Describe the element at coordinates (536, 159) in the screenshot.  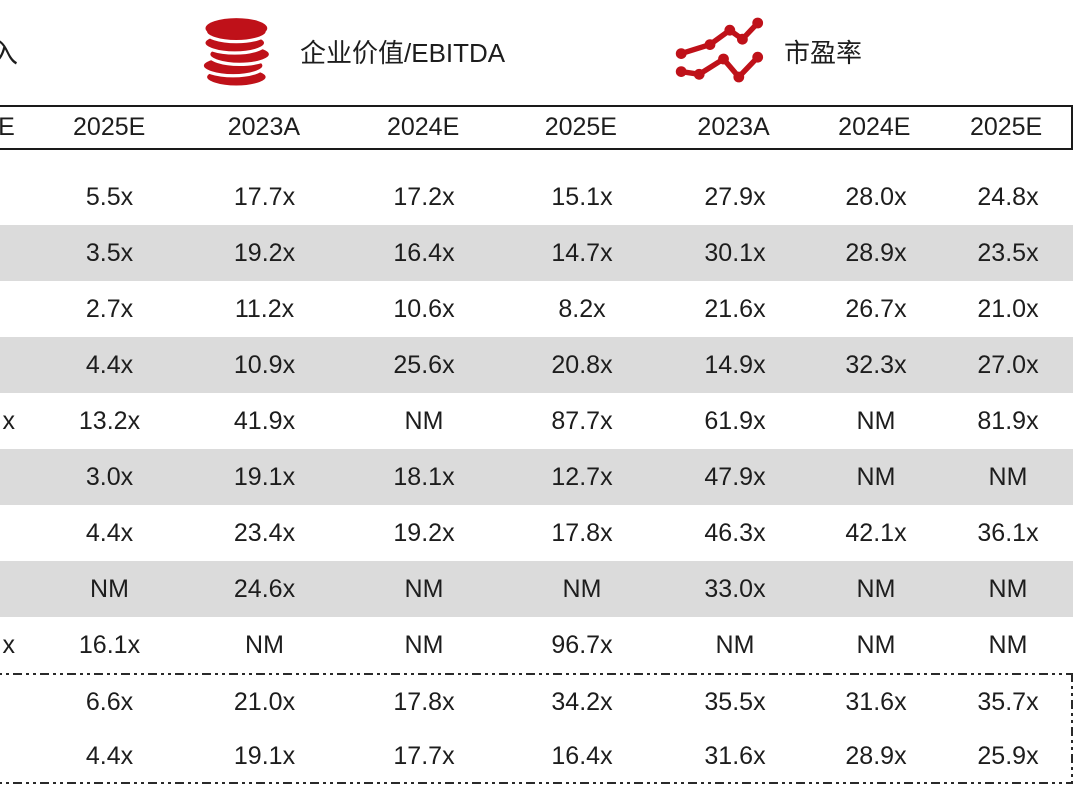
I see `header-gap` at that location.